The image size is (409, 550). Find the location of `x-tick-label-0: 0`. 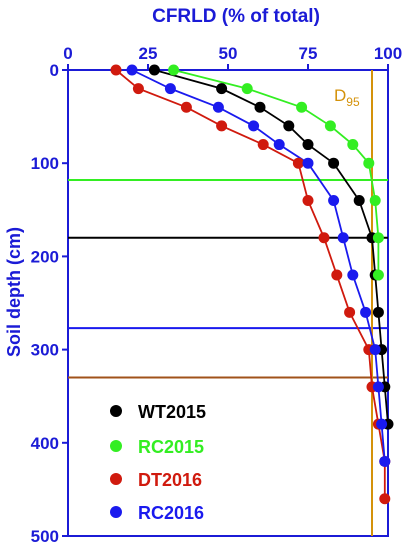

x-tick-label-0: 0 is located at coordinates (67, 53).